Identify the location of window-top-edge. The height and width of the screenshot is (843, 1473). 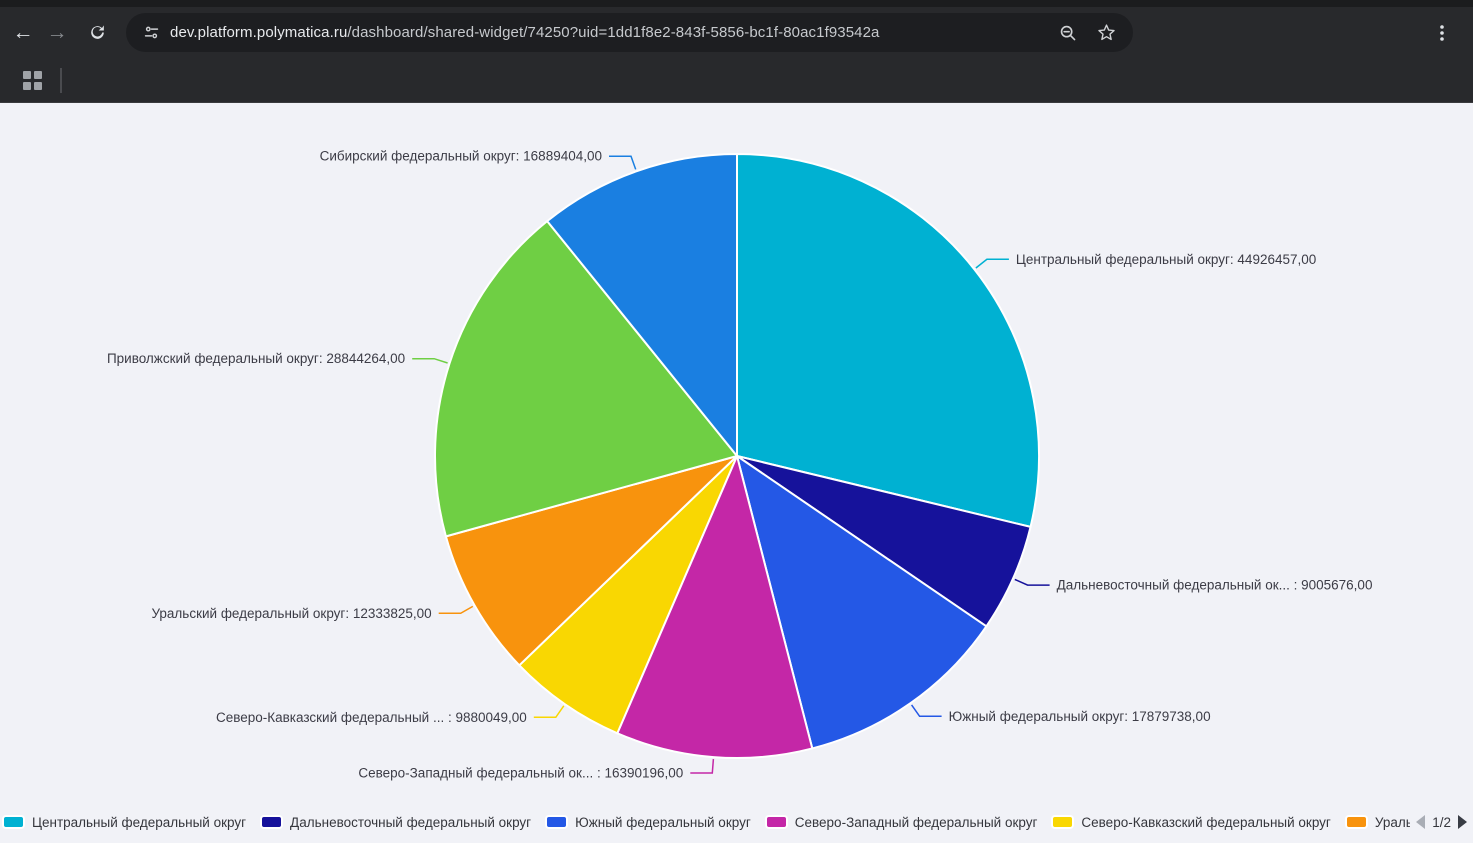
(736, 3).